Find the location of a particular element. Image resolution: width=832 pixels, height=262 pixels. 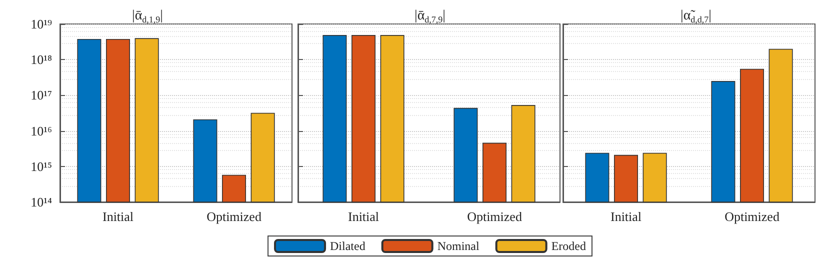

y-tick-label: 10¹⁴ is located at coordinates (41, 202).